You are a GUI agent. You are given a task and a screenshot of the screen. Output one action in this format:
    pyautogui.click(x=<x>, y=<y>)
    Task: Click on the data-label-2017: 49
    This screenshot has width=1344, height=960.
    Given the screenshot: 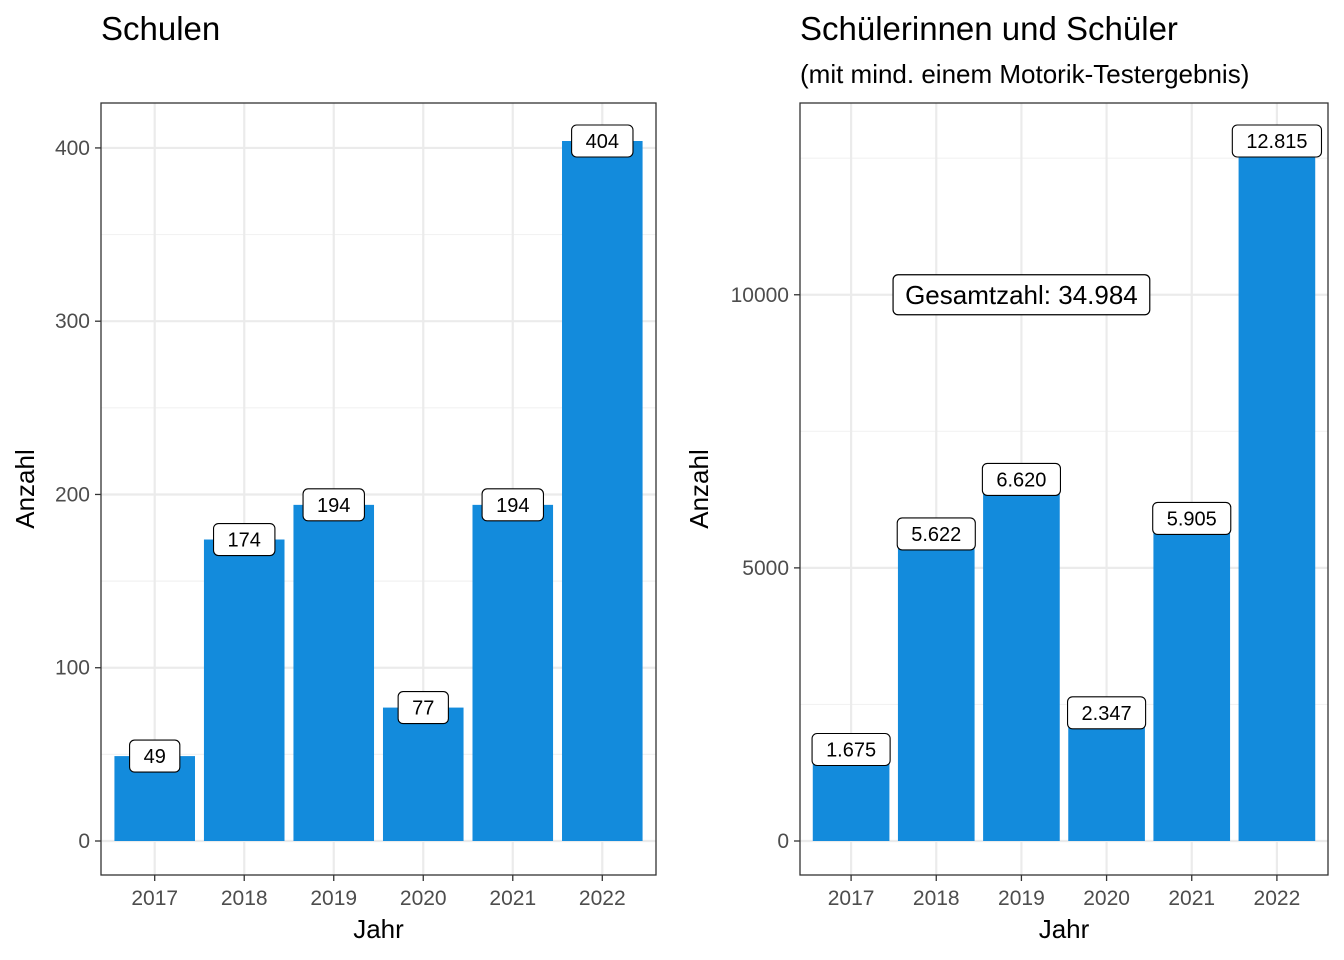 What is the action you would take?
    pyautogui.click(x=155, y=756)
    